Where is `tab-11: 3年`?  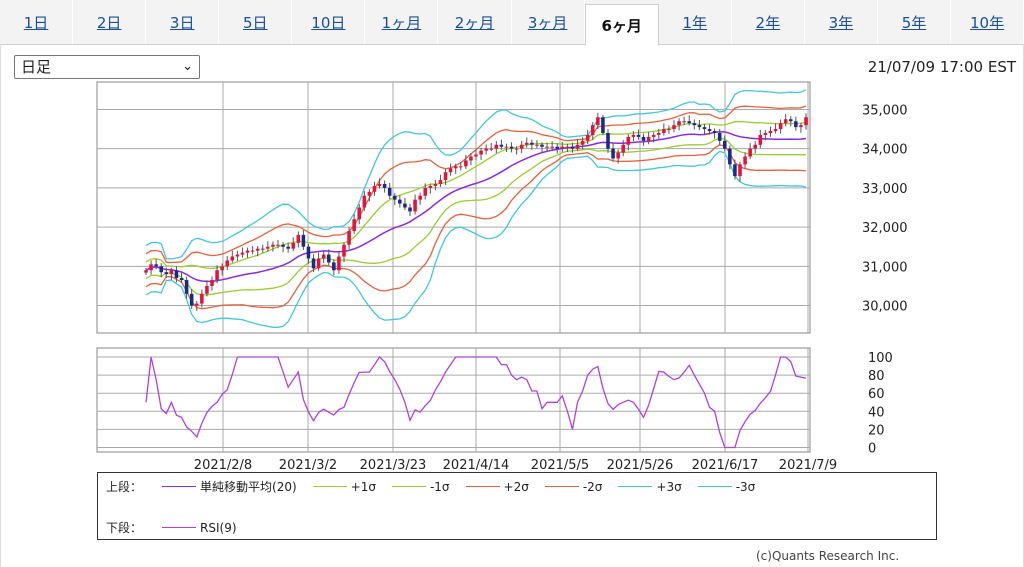
tab-11: 3年 is located at coordinates (841, 22).